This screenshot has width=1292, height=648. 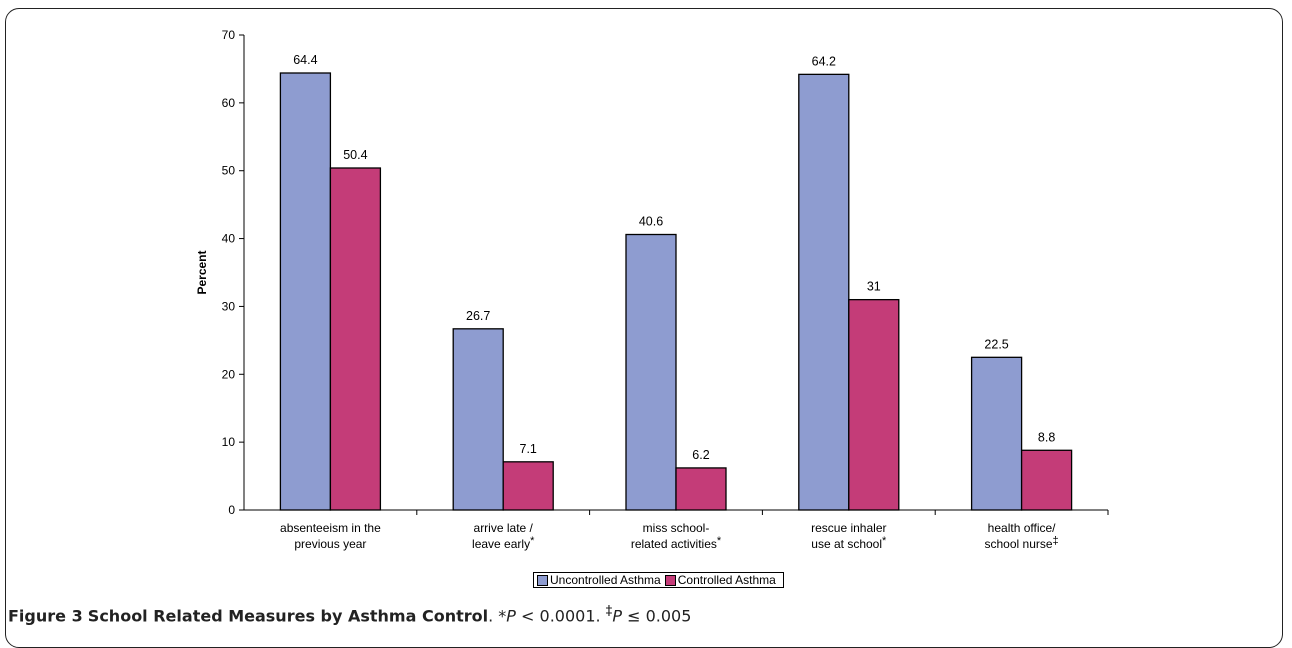 What do you see at coordinates (848, 528) in the screenshot?
I see `x-tick-label: rescue inhaler` at bounding box center [848, 528].